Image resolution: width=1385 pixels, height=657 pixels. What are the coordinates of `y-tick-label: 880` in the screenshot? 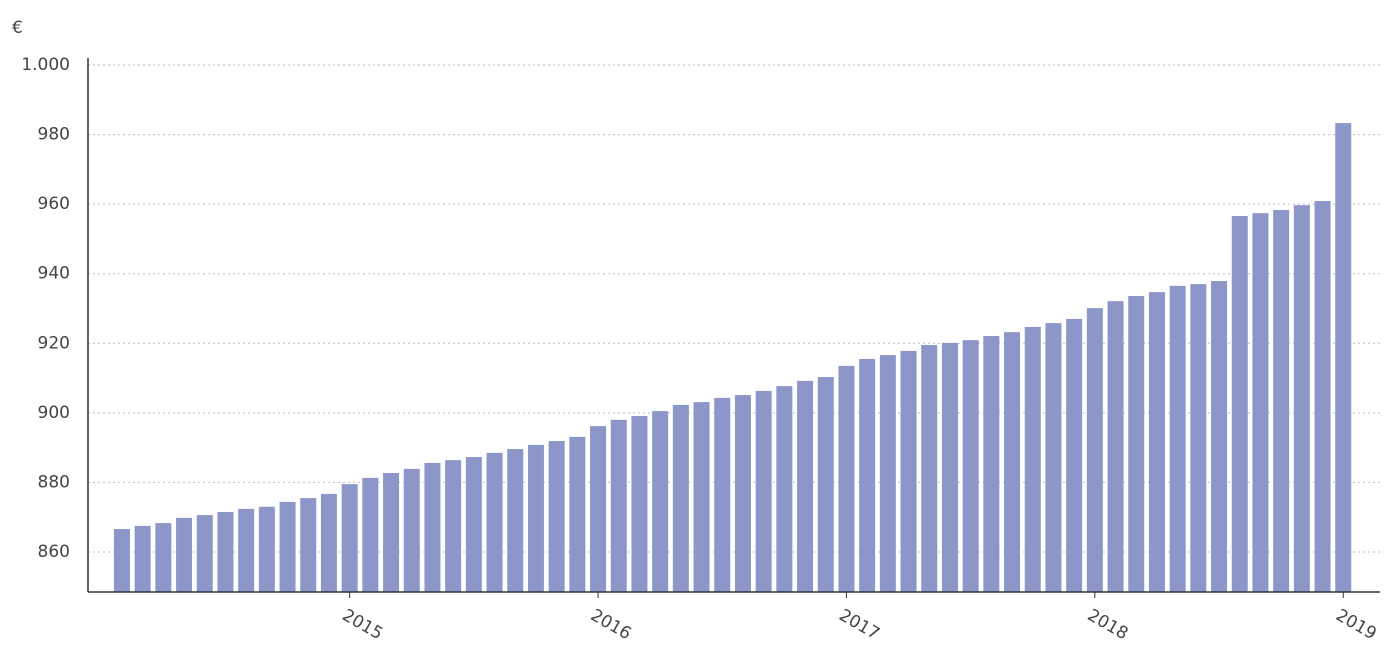 It's located at (54, 482).